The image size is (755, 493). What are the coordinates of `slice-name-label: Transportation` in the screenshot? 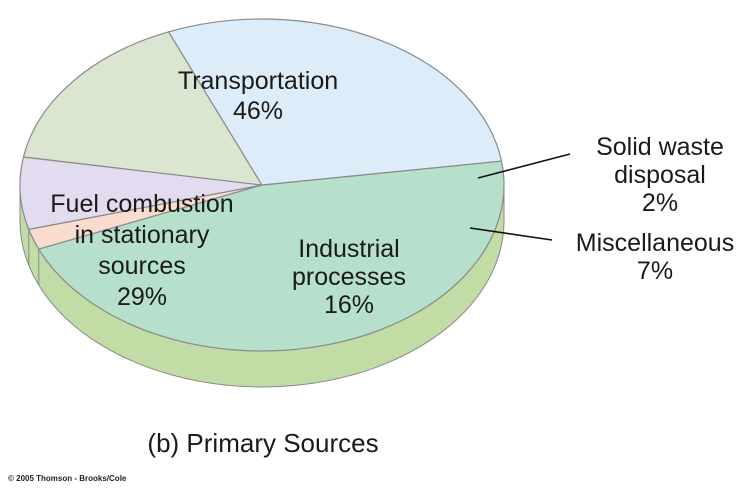 It's located at (258, 81).